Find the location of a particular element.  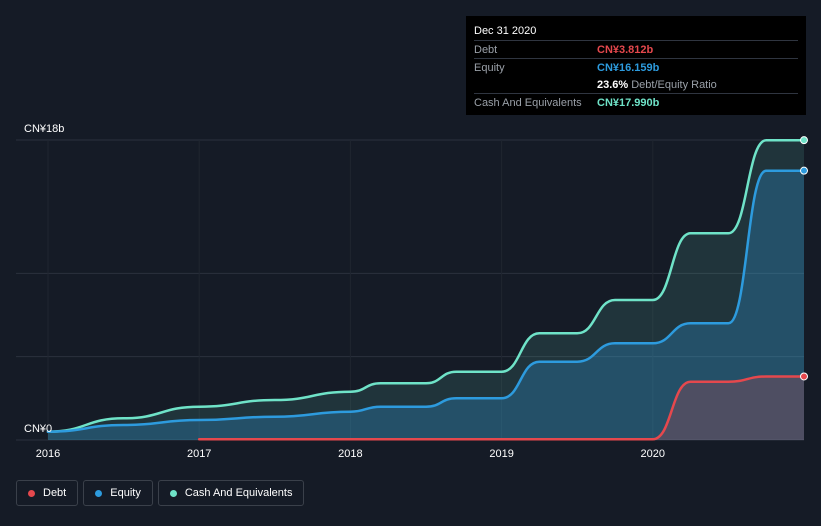

y-axis-labels: CN¥0 CN¥18b is located at coordinates (44, 279).